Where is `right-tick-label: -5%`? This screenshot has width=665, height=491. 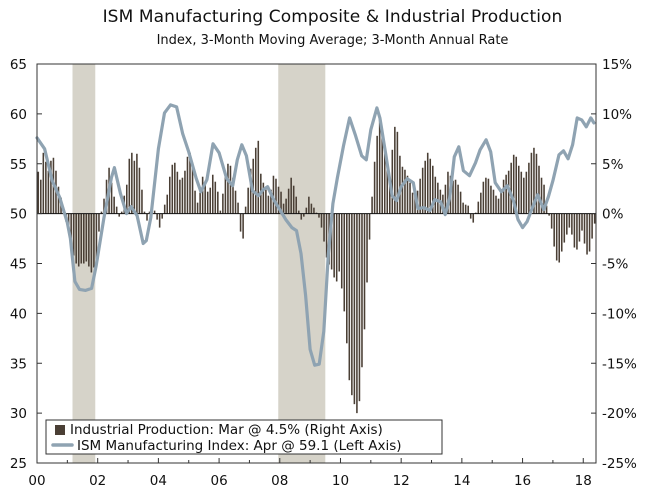
right-tick-label: -5% is located at coordinates (615, 265).